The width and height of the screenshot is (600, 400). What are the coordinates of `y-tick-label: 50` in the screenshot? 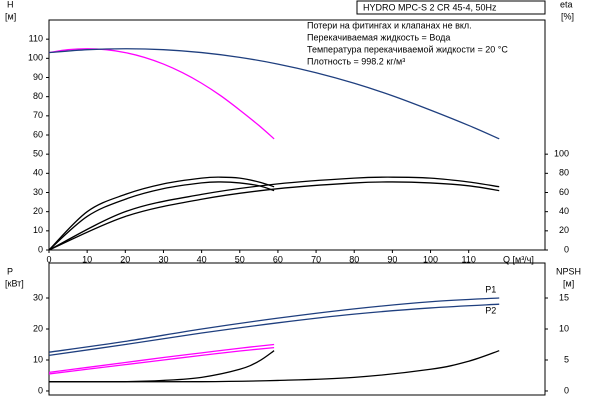 It's located at (38, 154).